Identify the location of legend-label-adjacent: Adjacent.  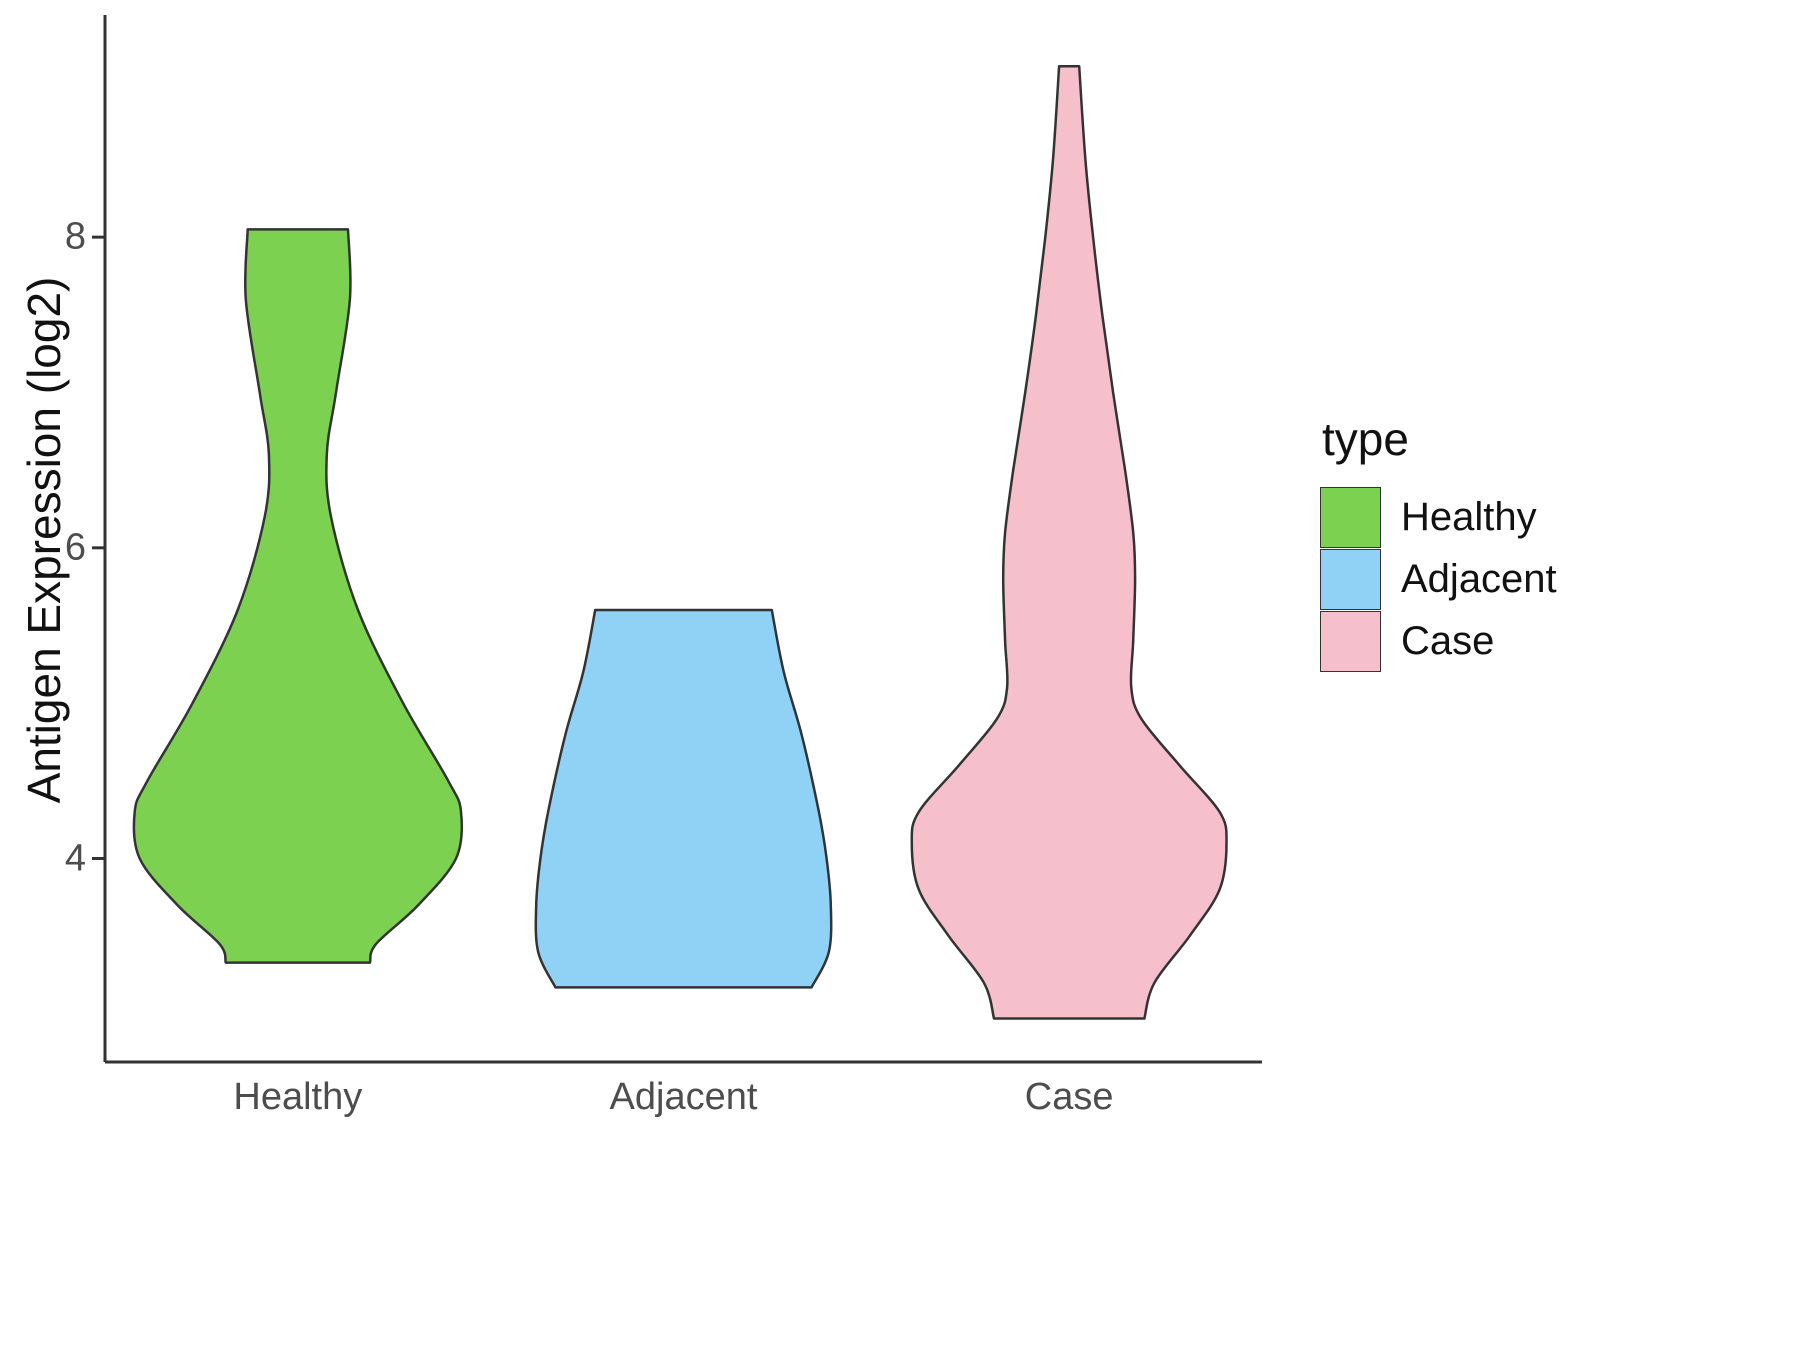
(1479, 578).